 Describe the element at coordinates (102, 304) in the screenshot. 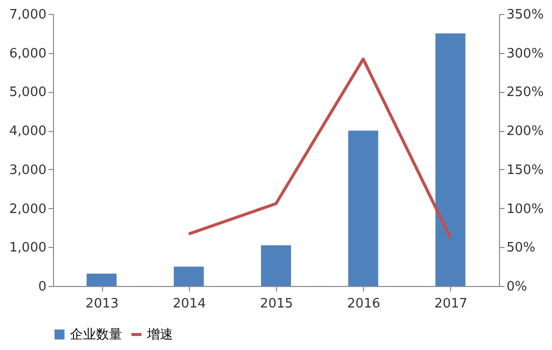

I see `x-tick-label: 2013` at that location.